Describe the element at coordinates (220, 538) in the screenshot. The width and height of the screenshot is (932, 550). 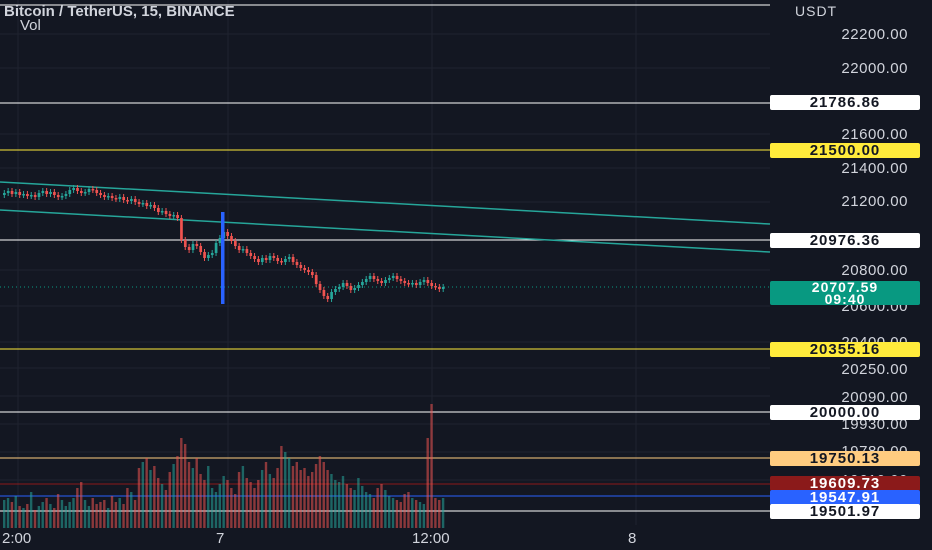
I see `time-tick: 7` at that location.